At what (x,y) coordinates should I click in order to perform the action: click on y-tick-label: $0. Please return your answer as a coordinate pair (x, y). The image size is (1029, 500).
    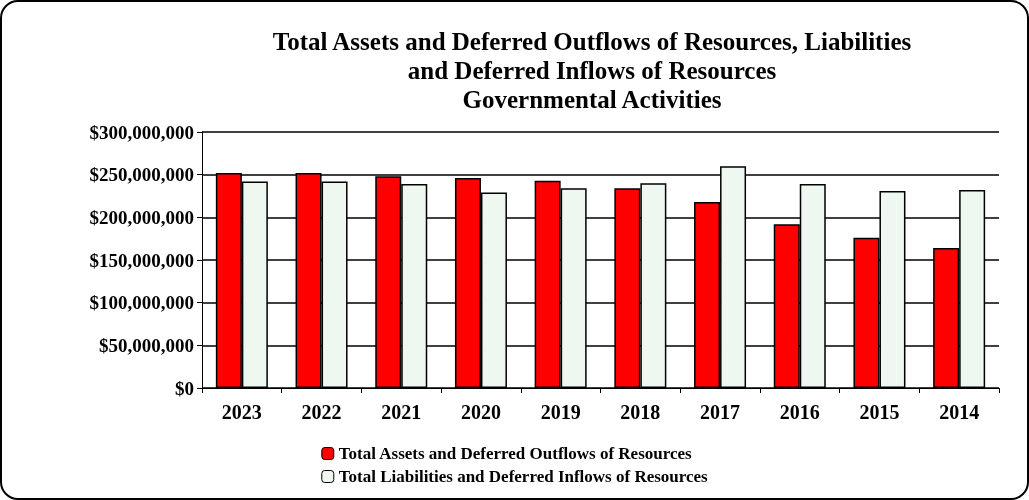
    Looking at the image, I should click on (184, 388).